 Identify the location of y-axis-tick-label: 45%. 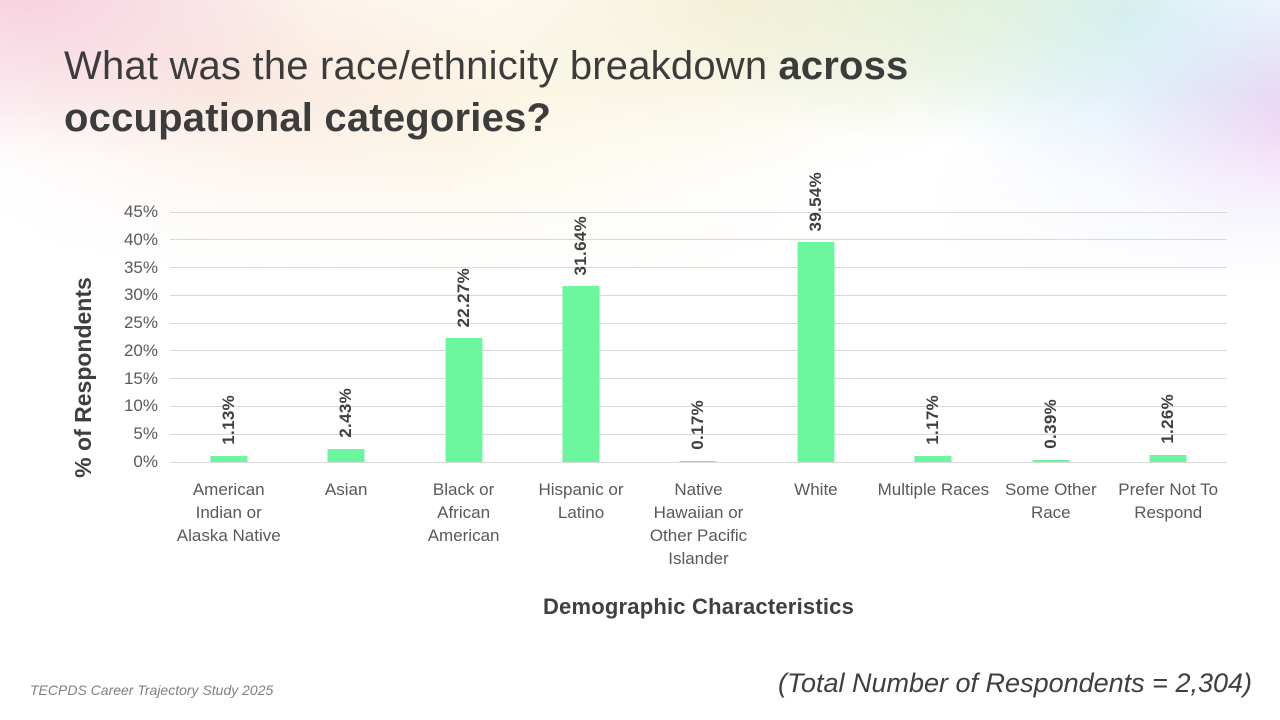
(140, 211).